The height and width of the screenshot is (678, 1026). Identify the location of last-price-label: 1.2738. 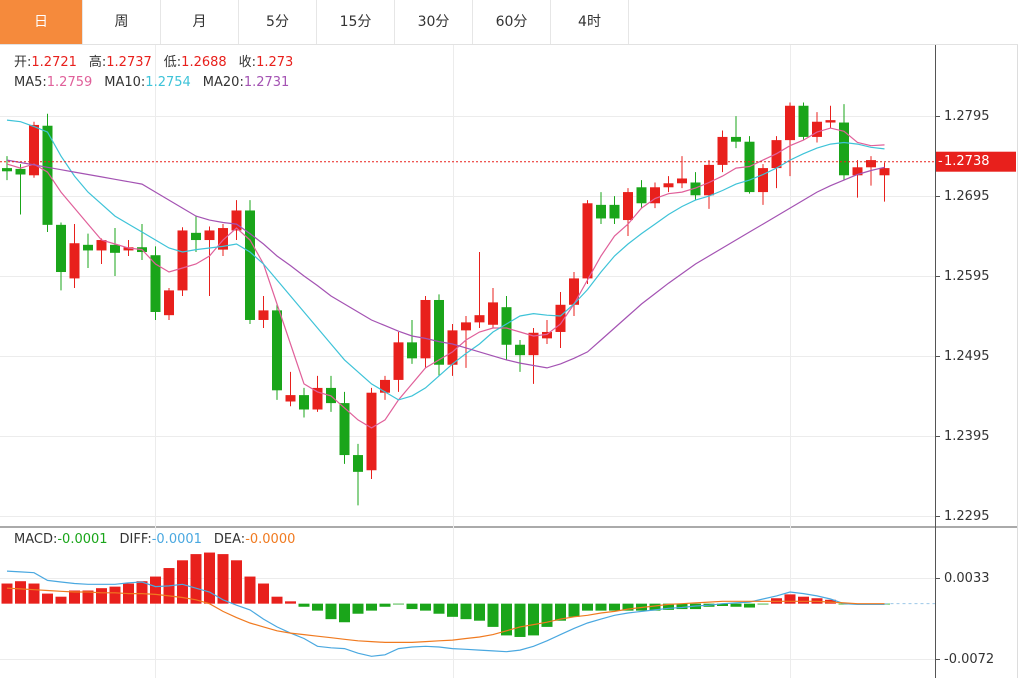
(967, 161).